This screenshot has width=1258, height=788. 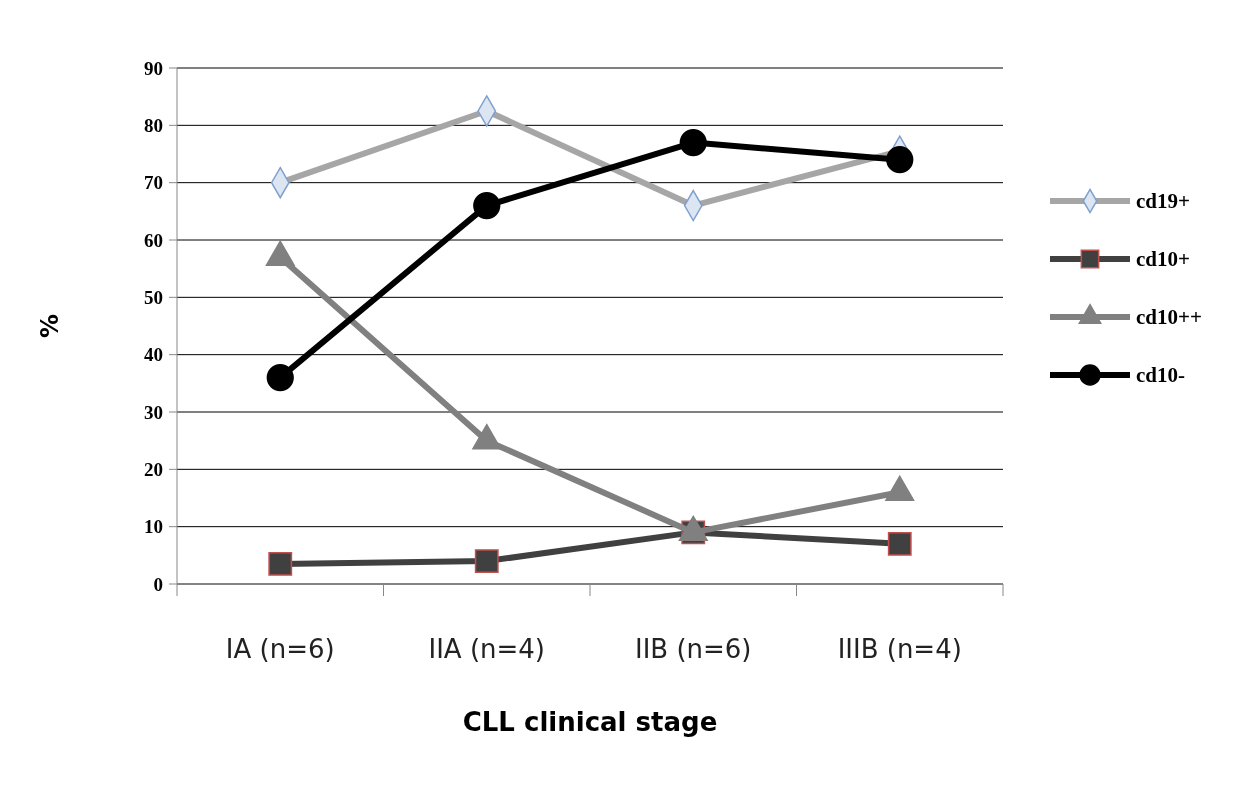 I want to click on legend-label: cd10-, so click(x=1160, y=375).